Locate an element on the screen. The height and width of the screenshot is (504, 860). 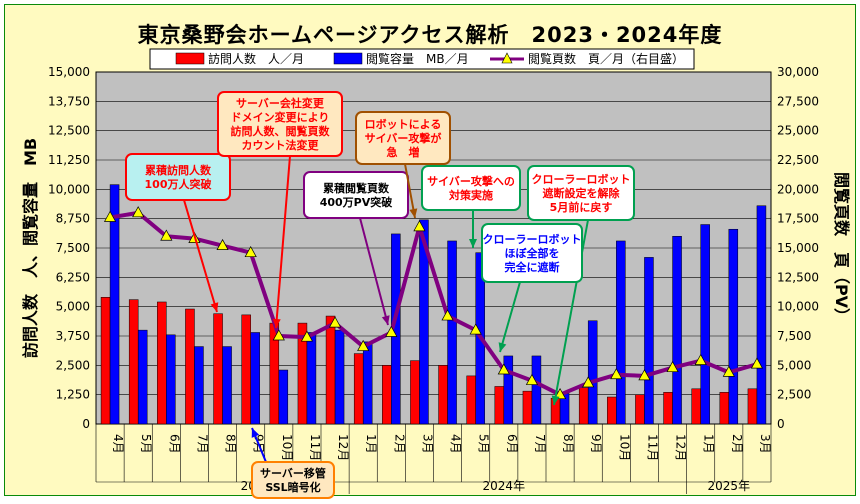
callout-text-line: 対策実施 is located at coordinates (470, 195).